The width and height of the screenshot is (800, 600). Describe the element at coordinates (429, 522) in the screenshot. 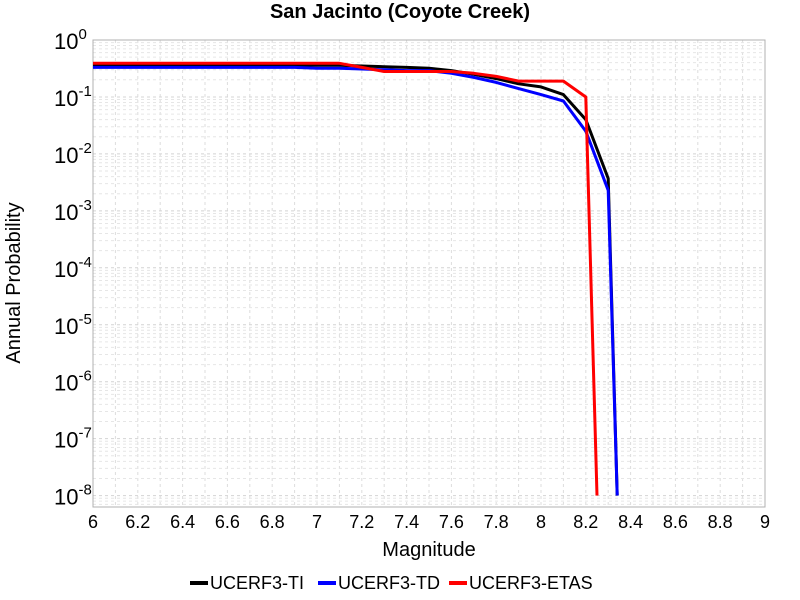

I see `x-axis-ticks: 6 6.2 6.4 6.6 6.8 7 7.2 7.4 7.6 7.8 8 8.2 8.4 8.6 8.8 9` at that location.